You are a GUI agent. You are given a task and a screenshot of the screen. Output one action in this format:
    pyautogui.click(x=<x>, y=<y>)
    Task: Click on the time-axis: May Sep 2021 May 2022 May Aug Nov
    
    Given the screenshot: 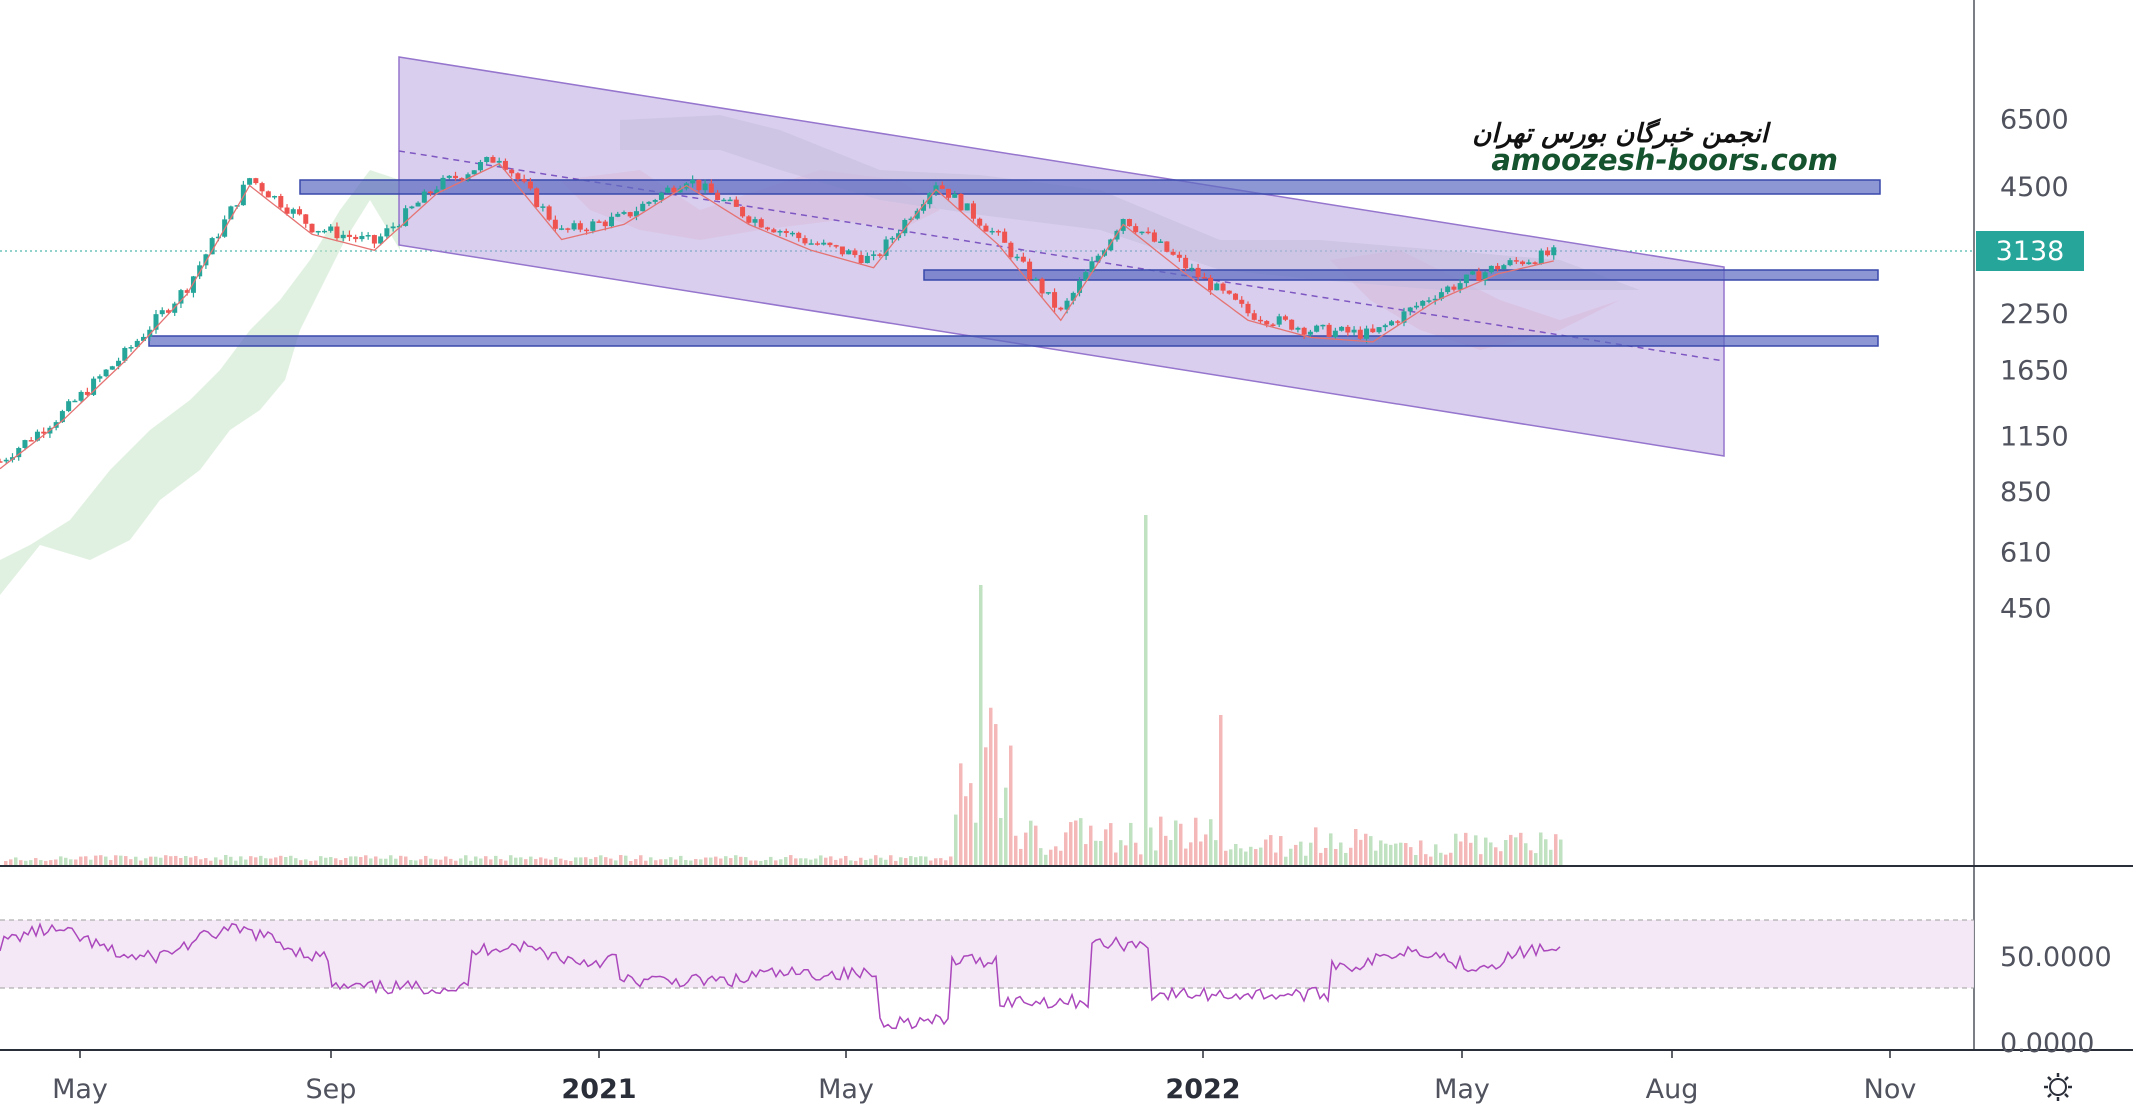 What is the action you would take?
    pyautogui.click(x=984, y=1077)
    